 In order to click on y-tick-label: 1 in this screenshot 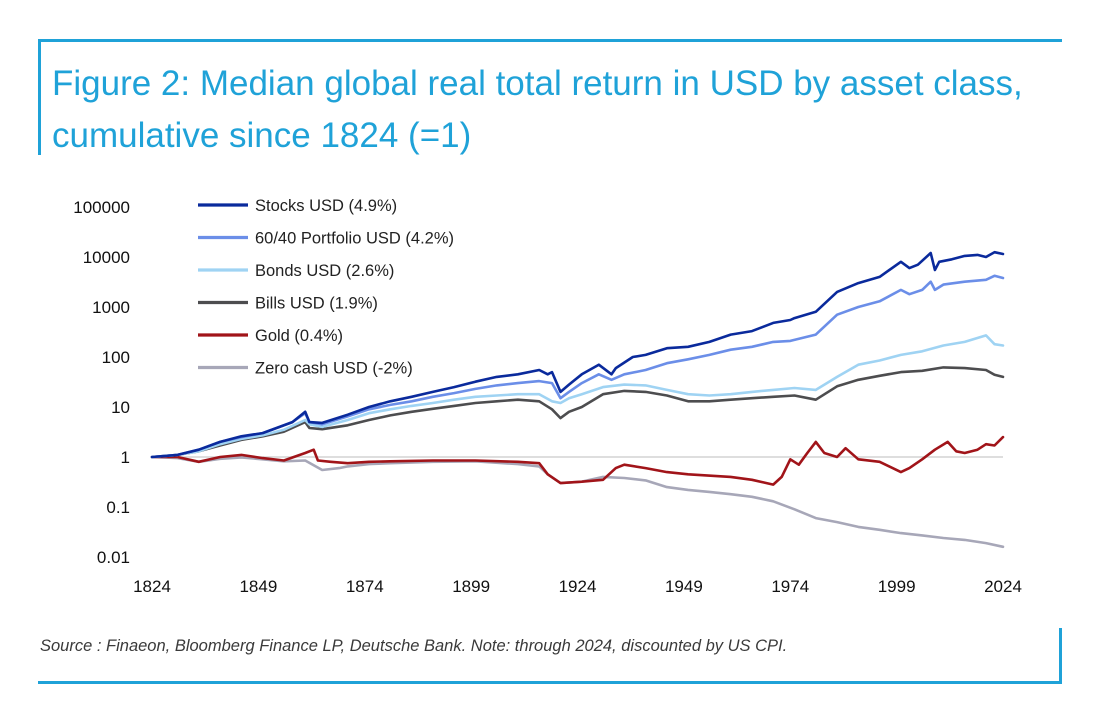, I will do `click(125, 457)`.